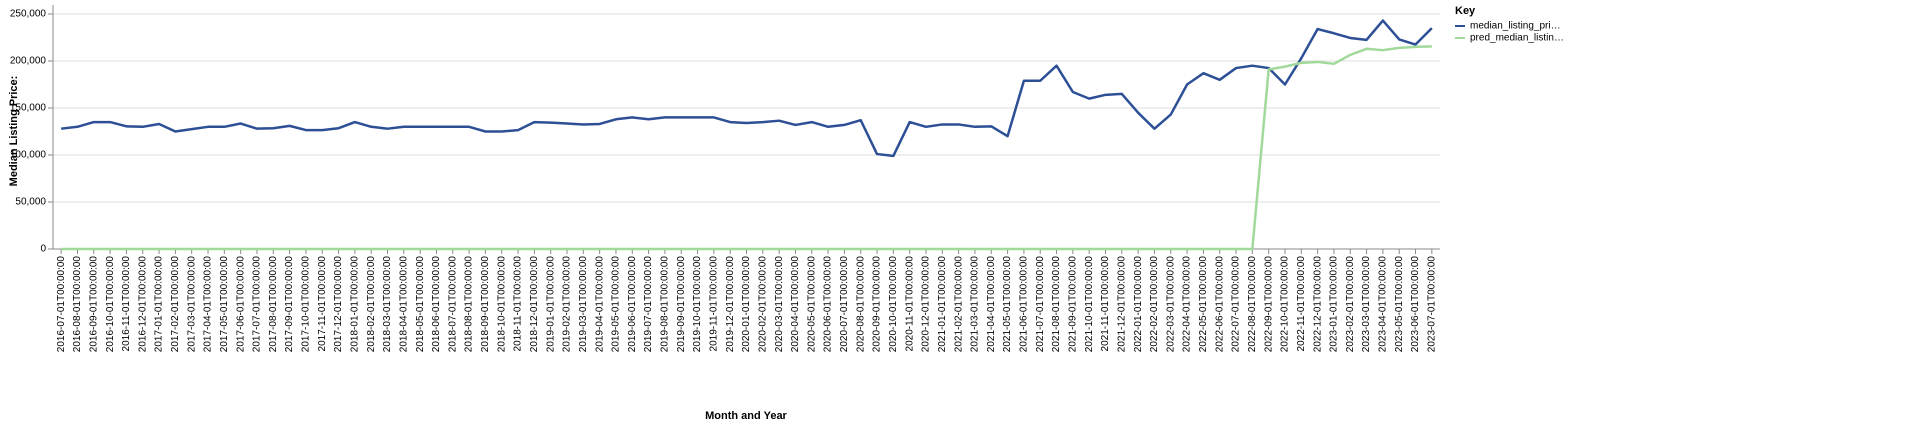 This screenshot has width=1920, height=429. What do you see at coordinates (1072, 304) in the screenshot?
I see `x-tick-label: 2021-09-01T00:00:00` at bounding box center [1072, 304].